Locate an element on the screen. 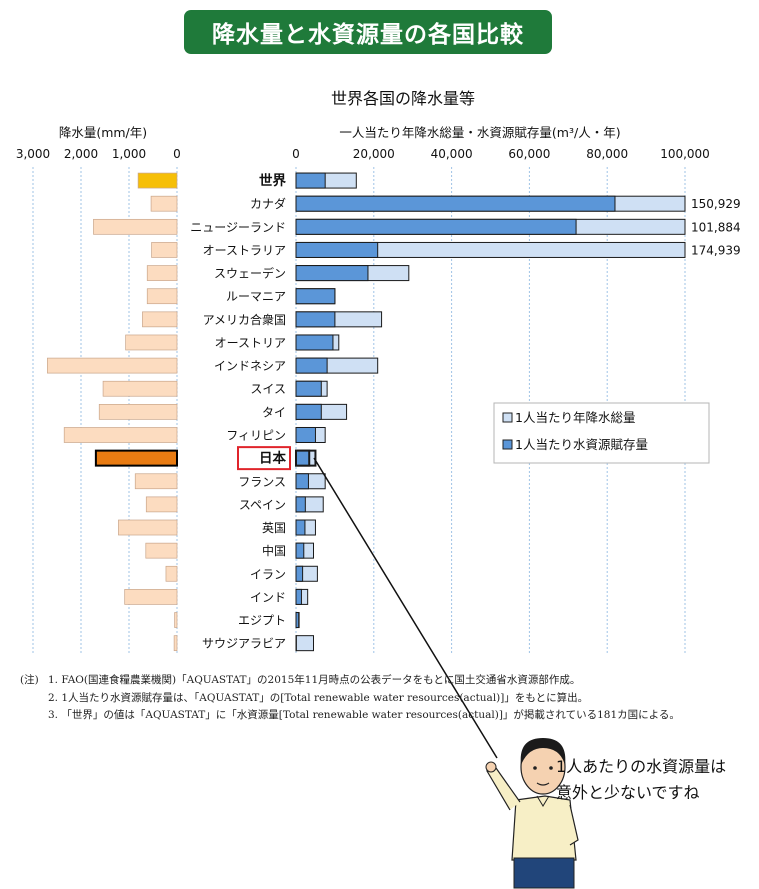 The height and width of the screenshot is (889, 759). overflow-value-label: 174,939 is located at coordinates (716, 250).